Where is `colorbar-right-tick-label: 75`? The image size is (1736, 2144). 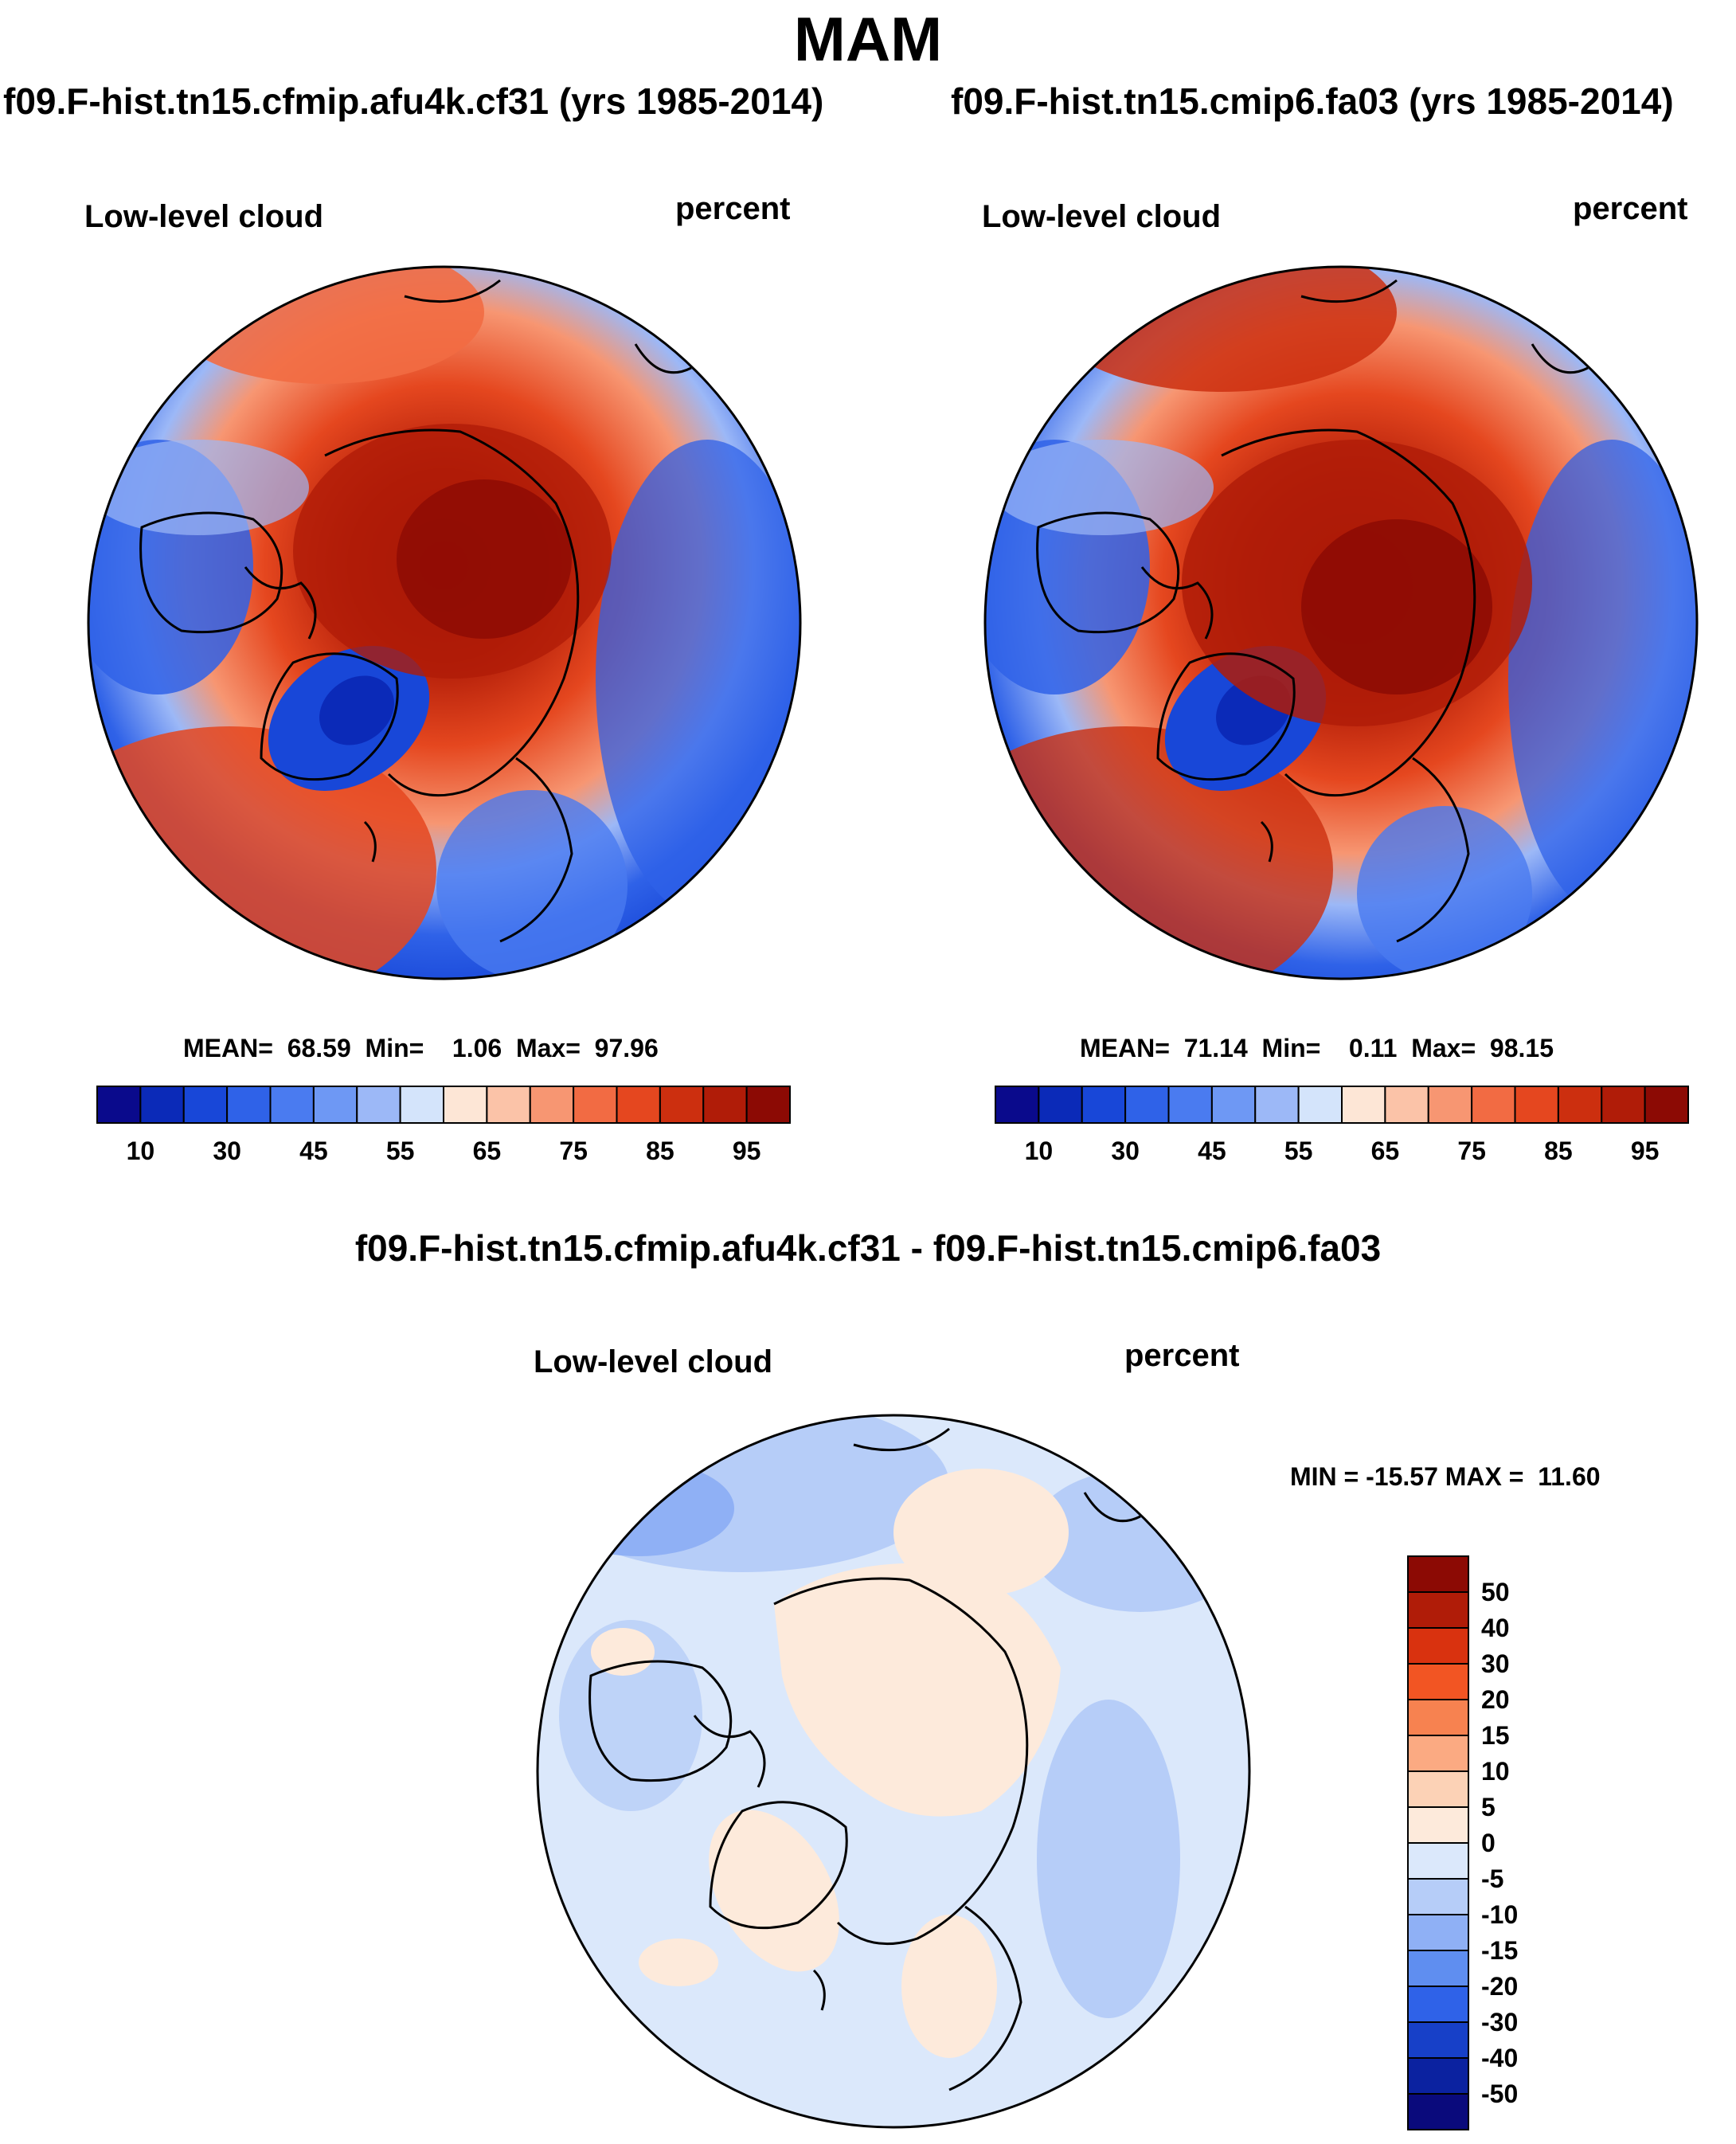
colorbar-right-tick-label: 75 is located at coordinates (1472, 1151).